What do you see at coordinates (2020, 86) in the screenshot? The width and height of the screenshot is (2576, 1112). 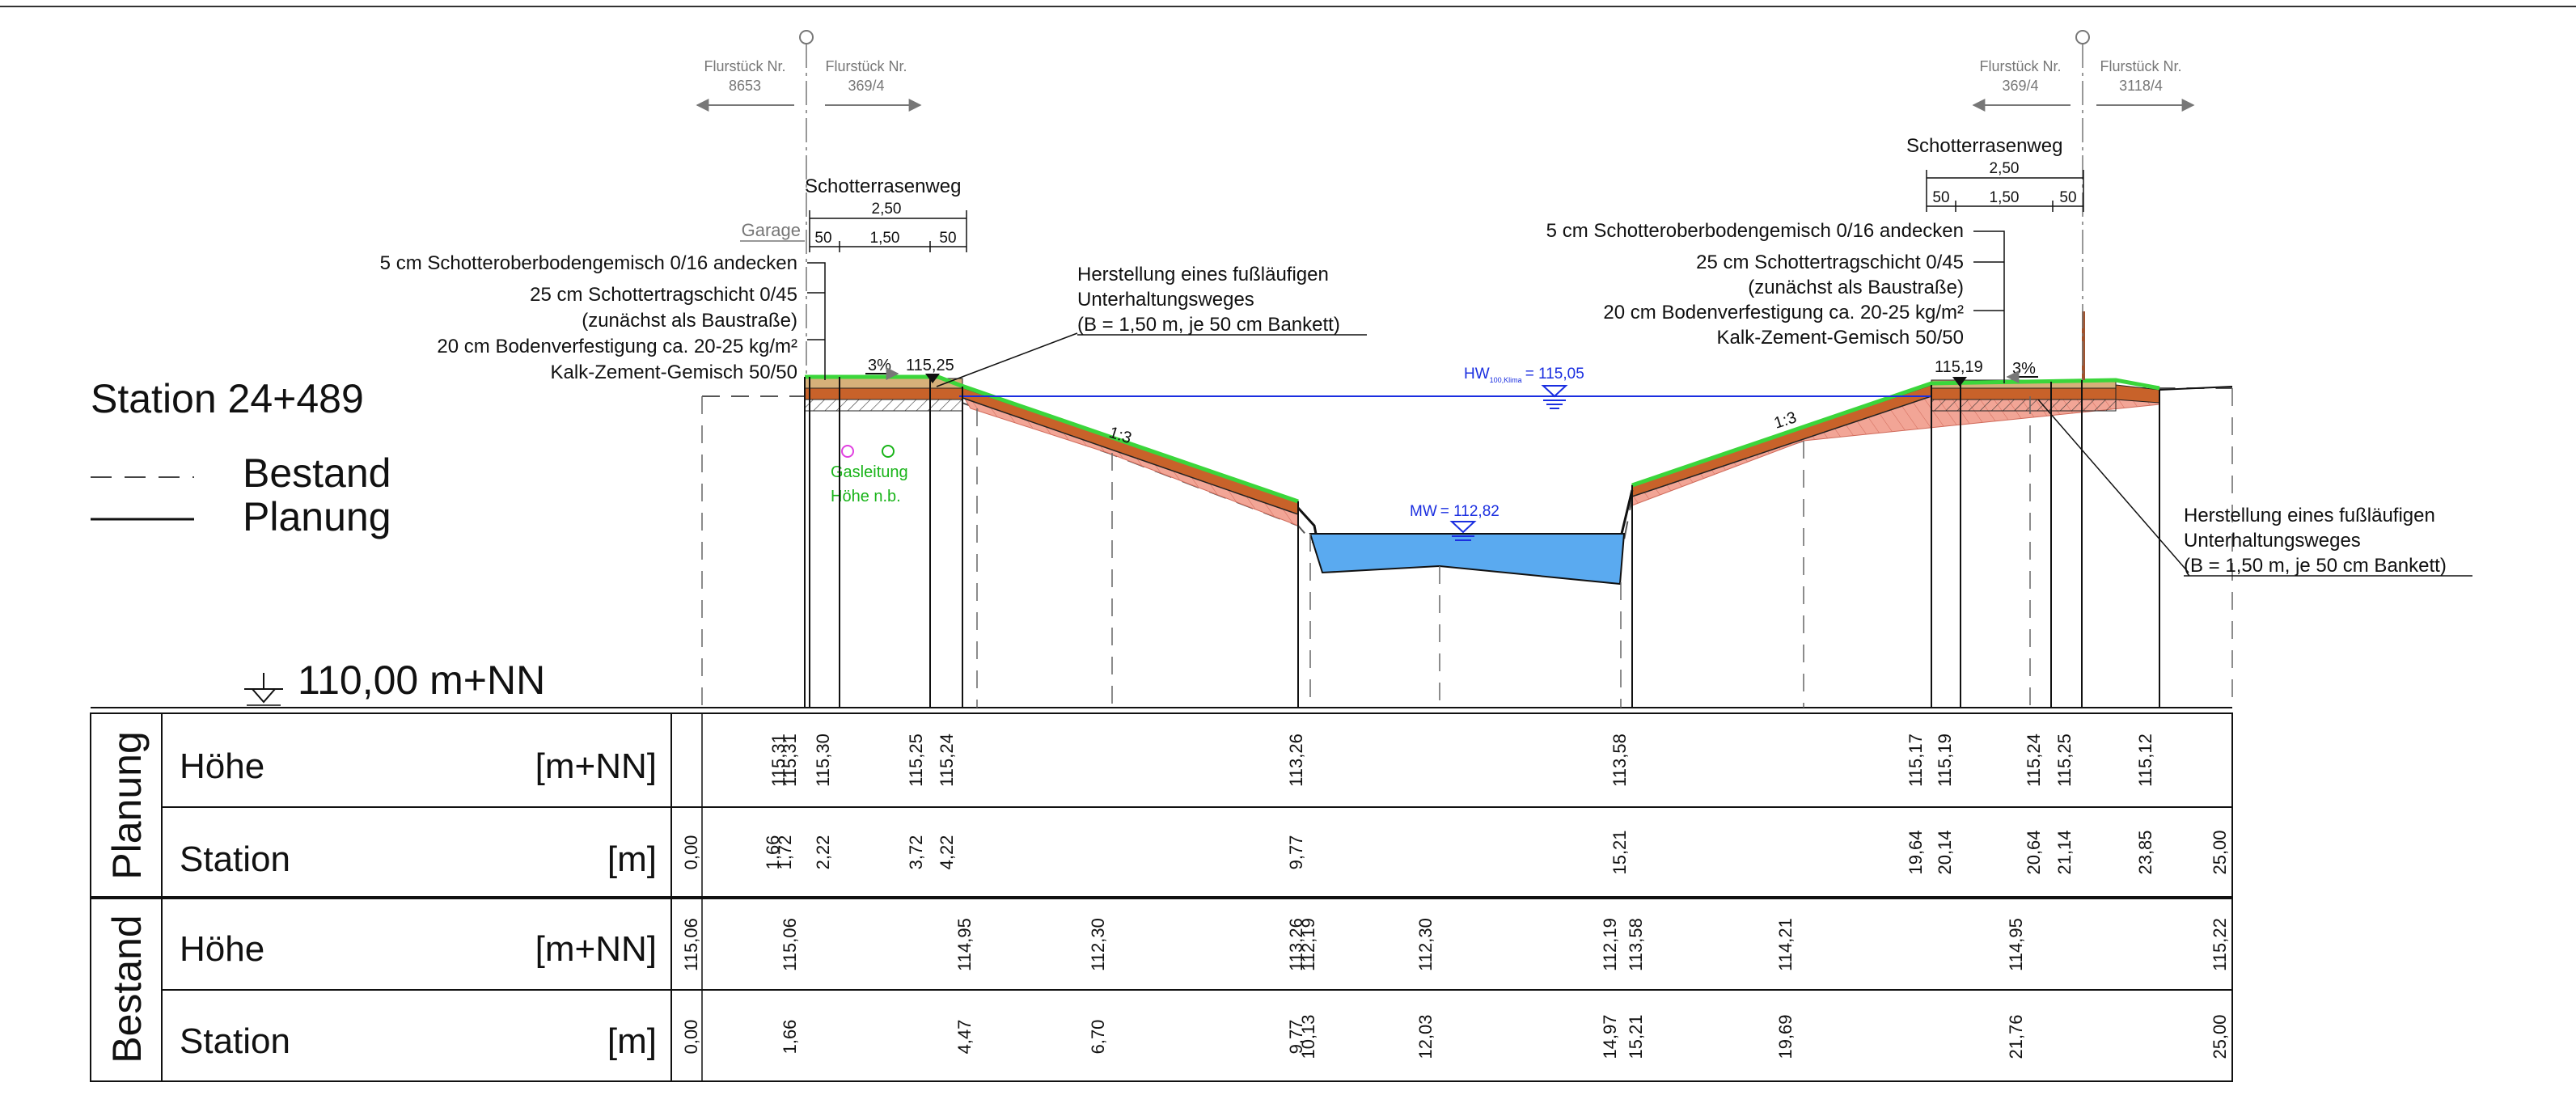 I see `parcel-right-a-no: 369/4` at bounding box center [2020, 86].